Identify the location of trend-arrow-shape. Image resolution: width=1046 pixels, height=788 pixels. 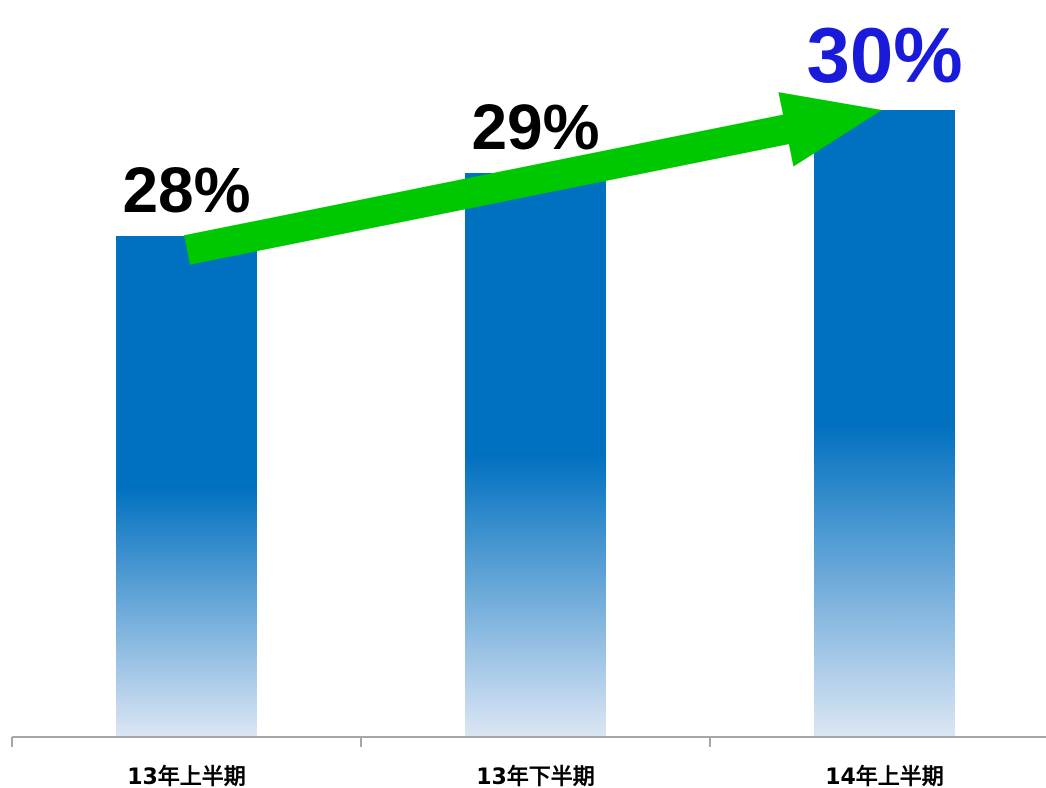
(533, 178).